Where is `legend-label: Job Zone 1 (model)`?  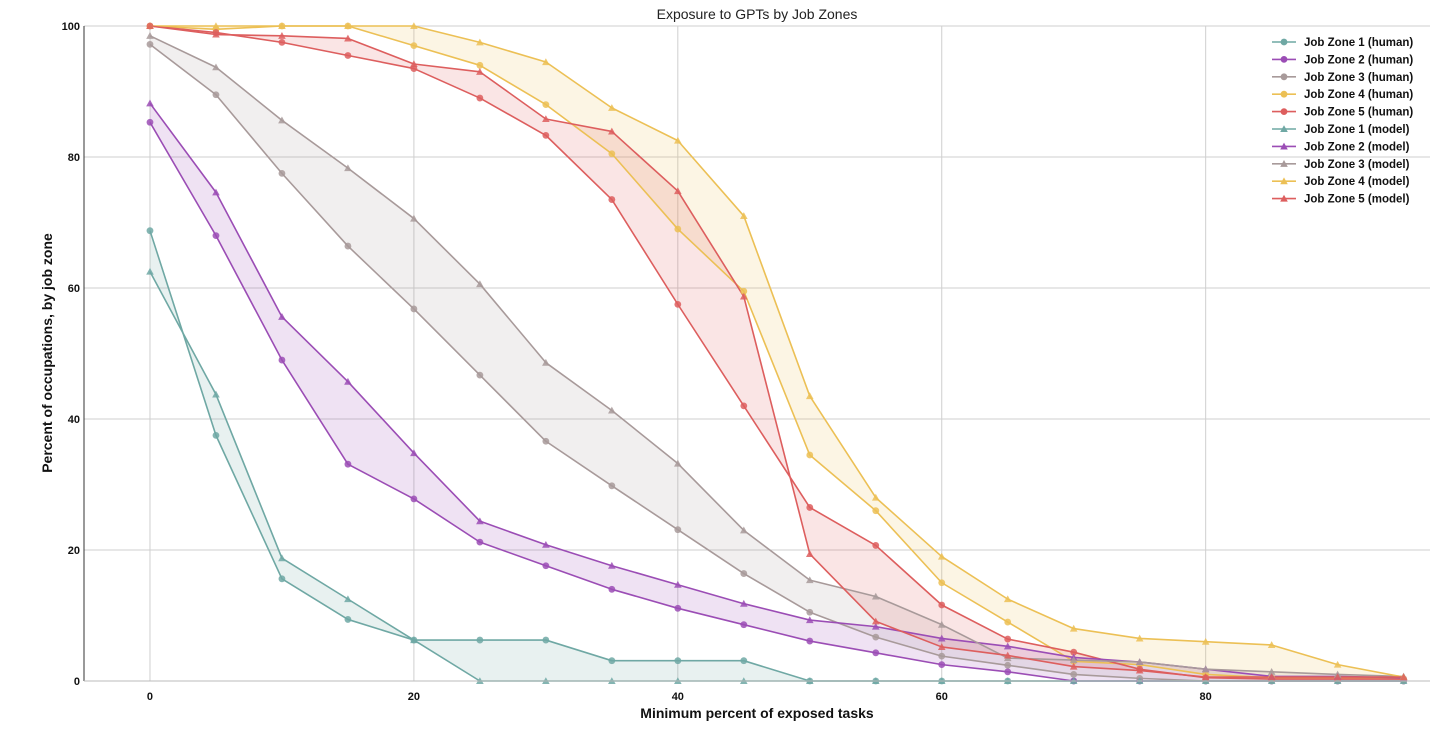
legend-label: Job Zone 1 (model) is located at coordinates (1357, 130).